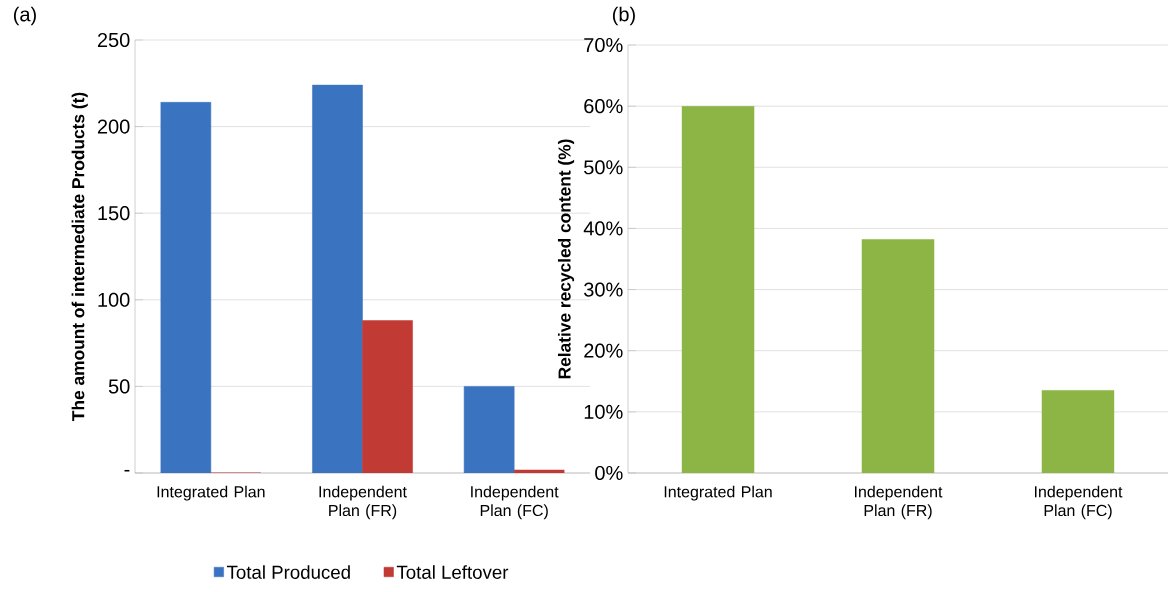 This screenshot has height=592, width=1170. What do you see at coordinates (603, 45) in the screenshot?
I see `y-tick-label: 70%` at bounding box center [603, 45].